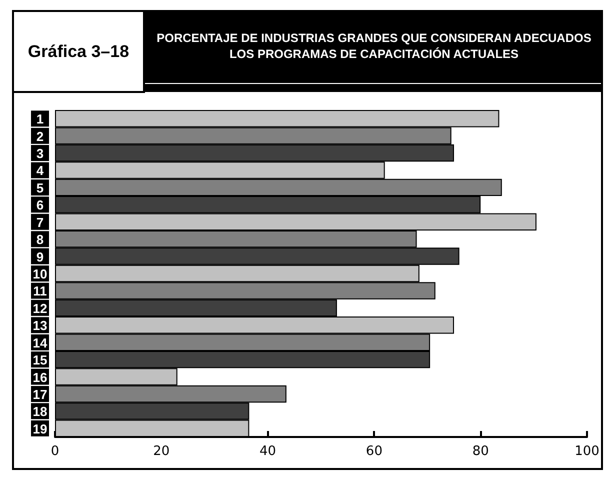  What do you see at coordinates (374, 46) in the screenshot?
I see `chart-title: PORCENTAJE DE INDUSTRIAS GRANDES QUE CONSIDERAN ADECUADOS LOS PROGRAMAS DE CAPACITACIÓN ACTUALES` at bounding box center [374, 46].